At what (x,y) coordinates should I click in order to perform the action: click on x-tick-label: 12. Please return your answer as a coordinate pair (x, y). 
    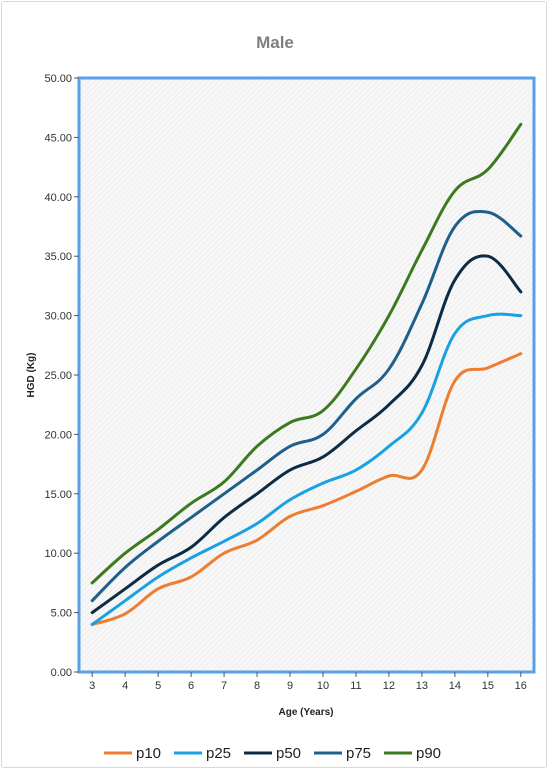
    Looking at the image, I should click on (389, 686).